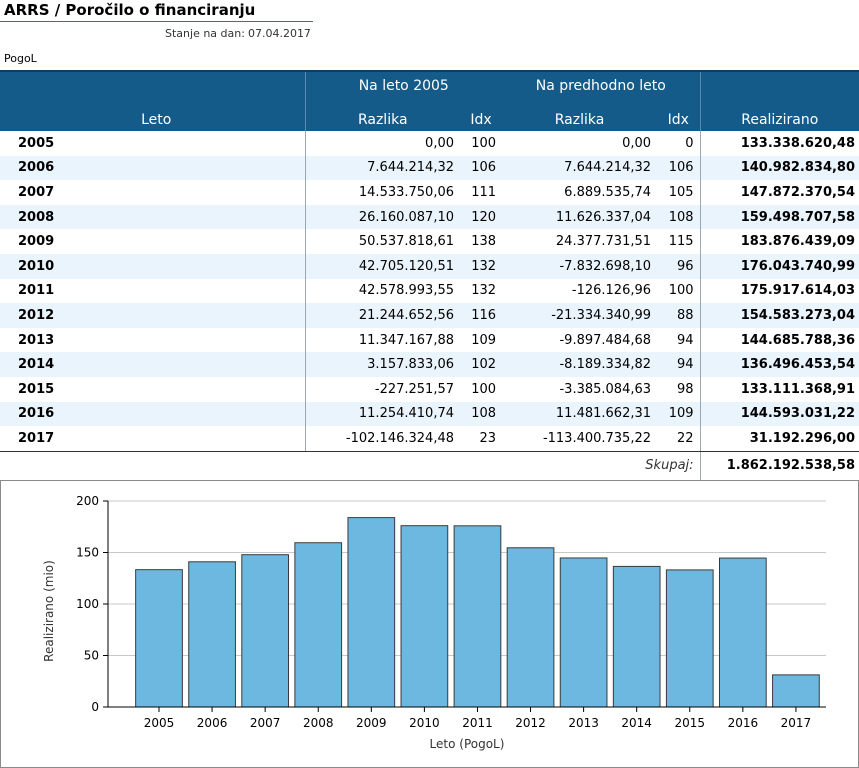 The width and height of the screenshot is (859, 768). What do you see at coordinates (685, 340) in the screenshot?
I see `cell-idx-prev: 94` at bounding box center [685, 340].